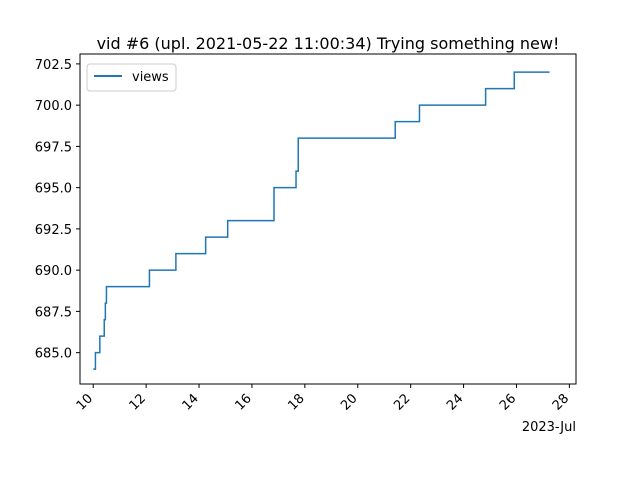 The height and width of the screenshot is (484, 640). I want to click on legend-box, so click(131, 77).